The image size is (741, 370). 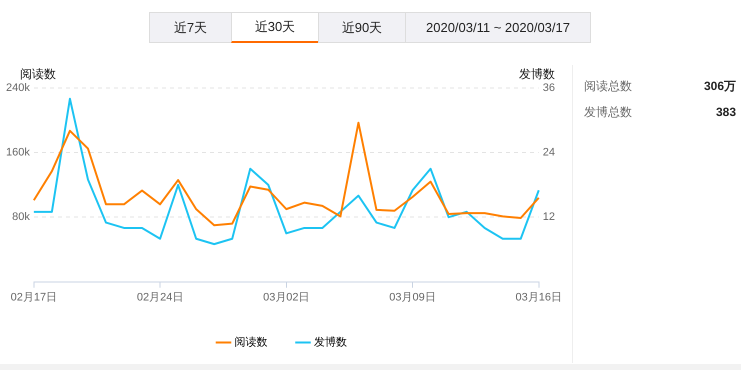 What do you see at coordinates (18, 88) in the screenshot?
I see `y-tick-label: 240k` at bounding box center [18, 88].